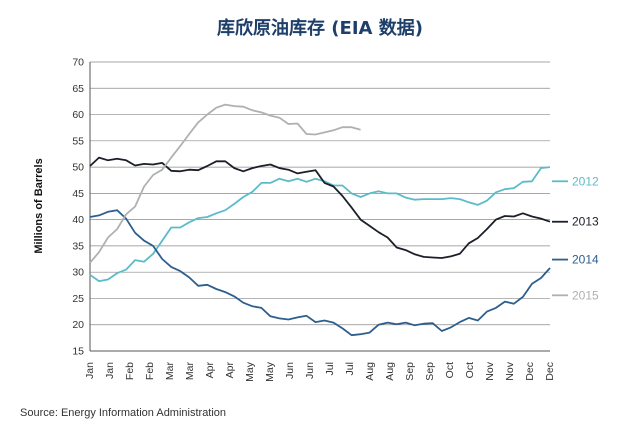 The width and height of the screenshot is (640, 444). What do you see at coordinates (78, 220) in the screenshot?
I see `y-tick-40: 40` at bounding box center [78, 220].